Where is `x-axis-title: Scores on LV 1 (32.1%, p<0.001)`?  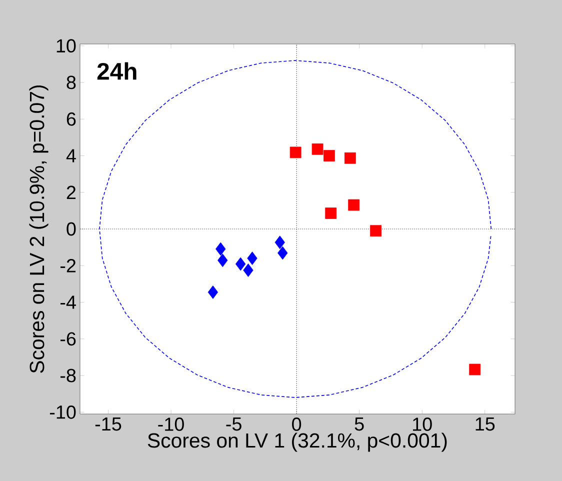
x-axis-title: Scores on LV 1 (32.1%, p<0.001) is located at coordinates (297, 442).